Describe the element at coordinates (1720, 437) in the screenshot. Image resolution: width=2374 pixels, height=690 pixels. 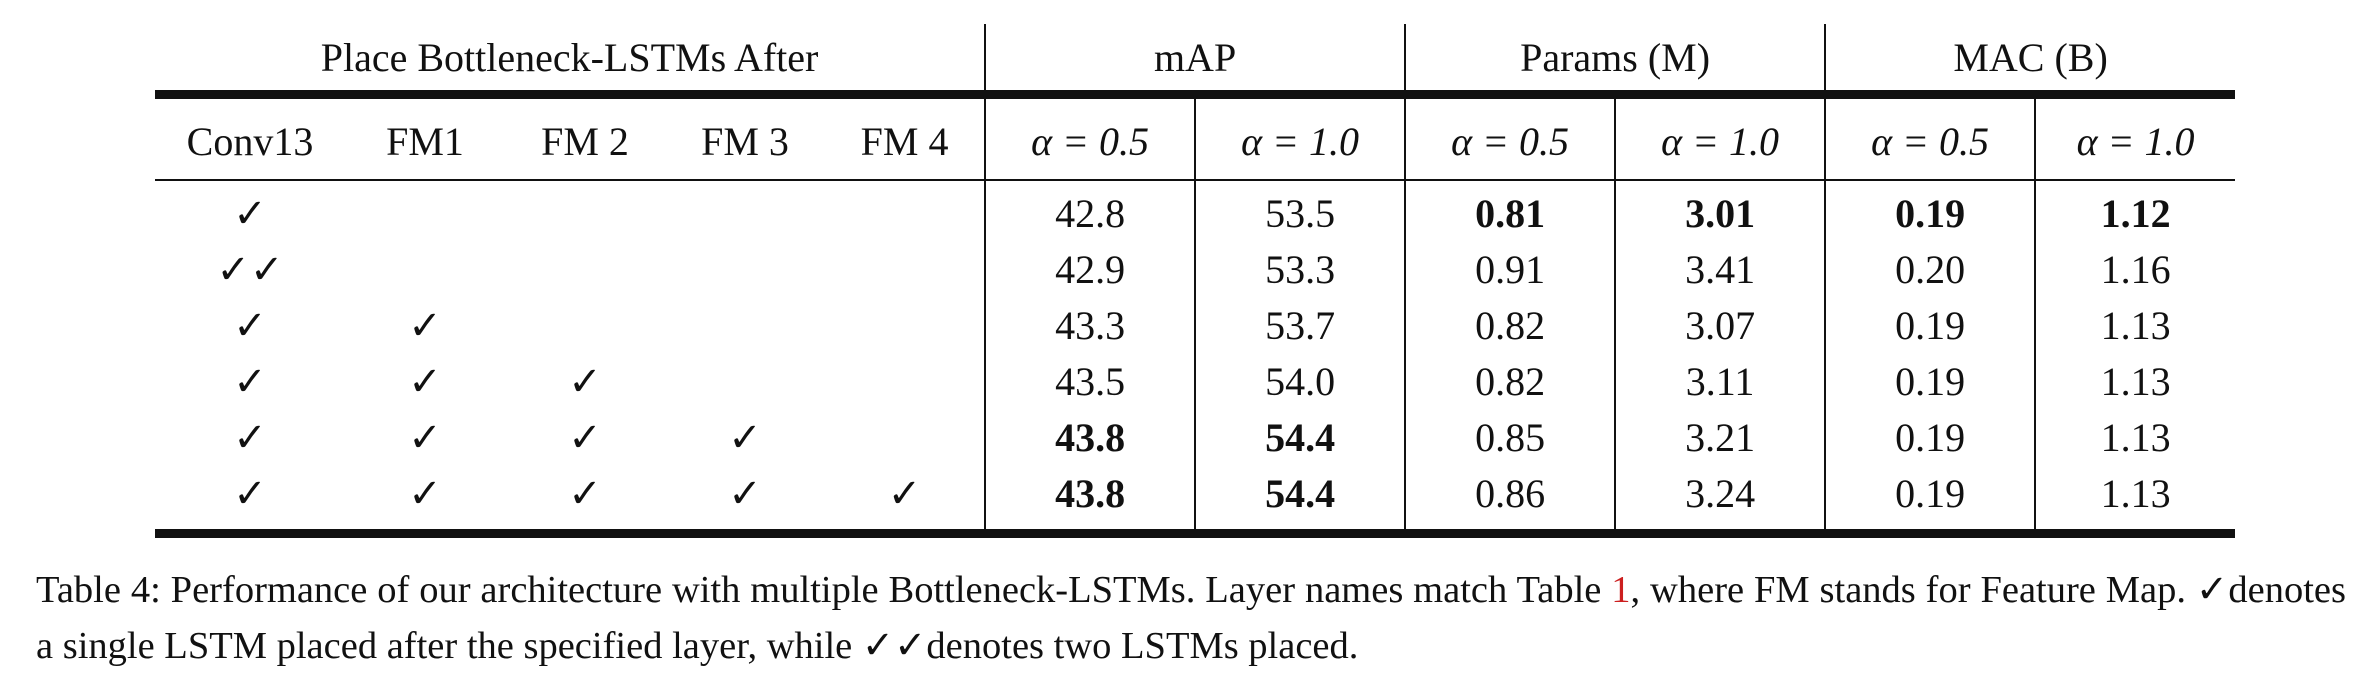
I see `value-cell: 3.21` at that location.